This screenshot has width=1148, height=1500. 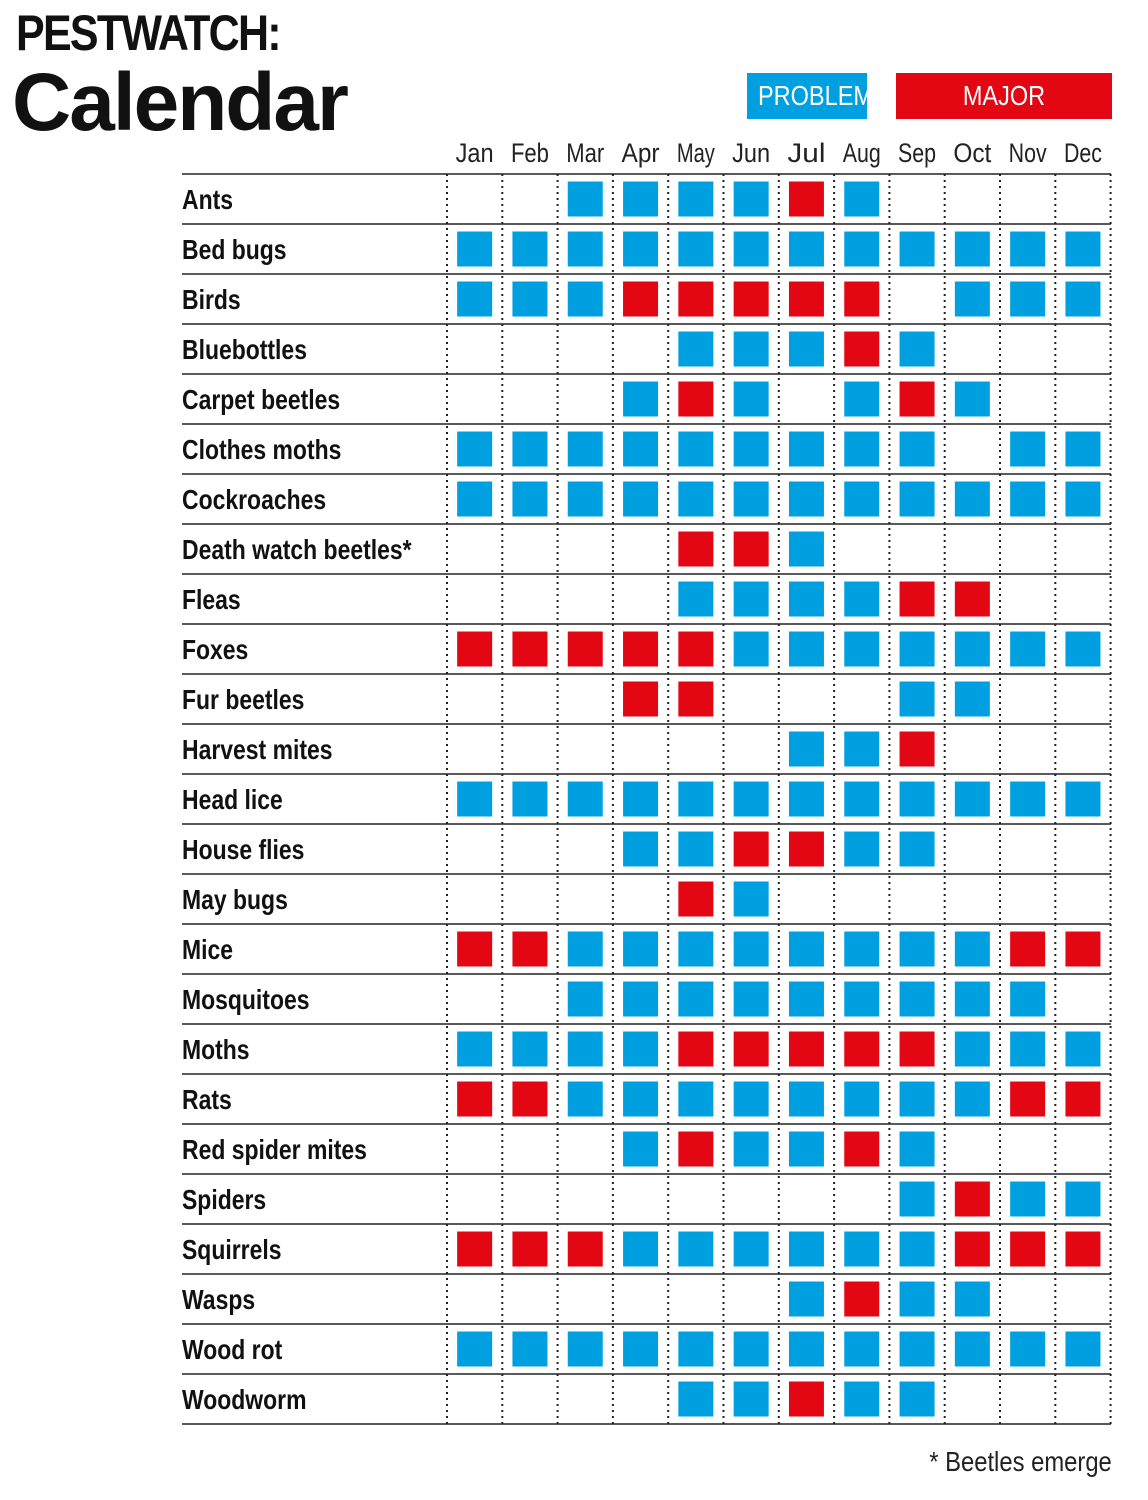 I want to click on pest-label: Wasps, so click(x=218, y=1300).